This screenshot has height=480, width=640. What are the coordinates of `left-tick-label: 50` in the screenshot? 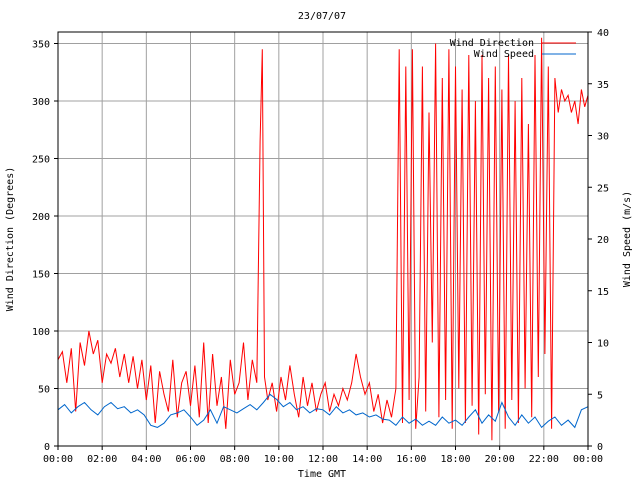 It's located at (44, 390).